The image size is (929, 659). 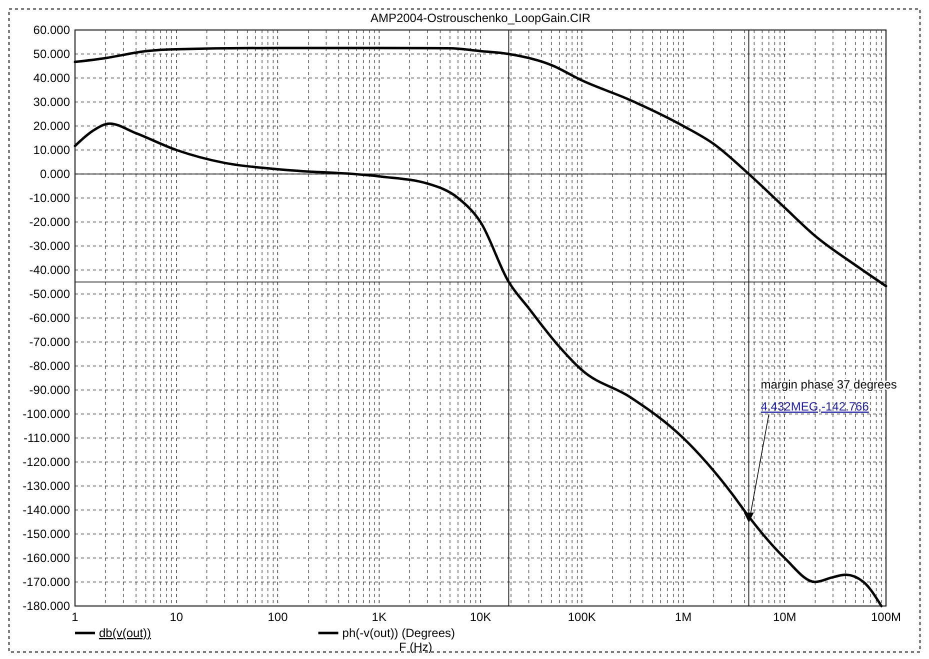 What do you see at coordinates (46, 510) in the screenshot?
I see `y-tick-label: -140.000` at bounding box center [46, 510].